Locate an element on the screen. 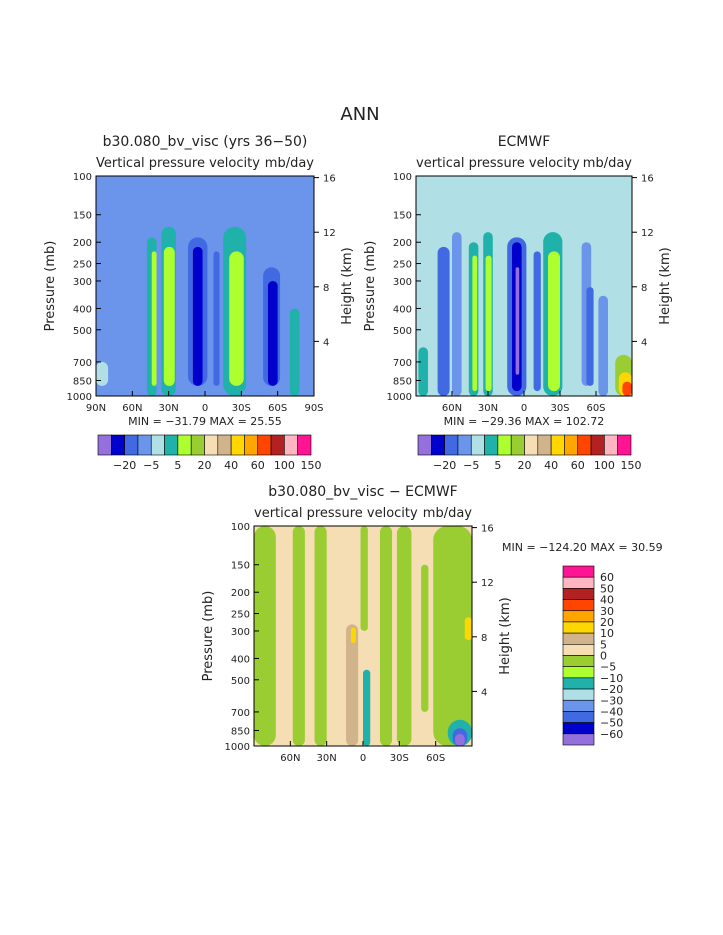 The width and height of the screenshot is (723, 935). y-tick-label: 200 is located at coordinates (82, 243).